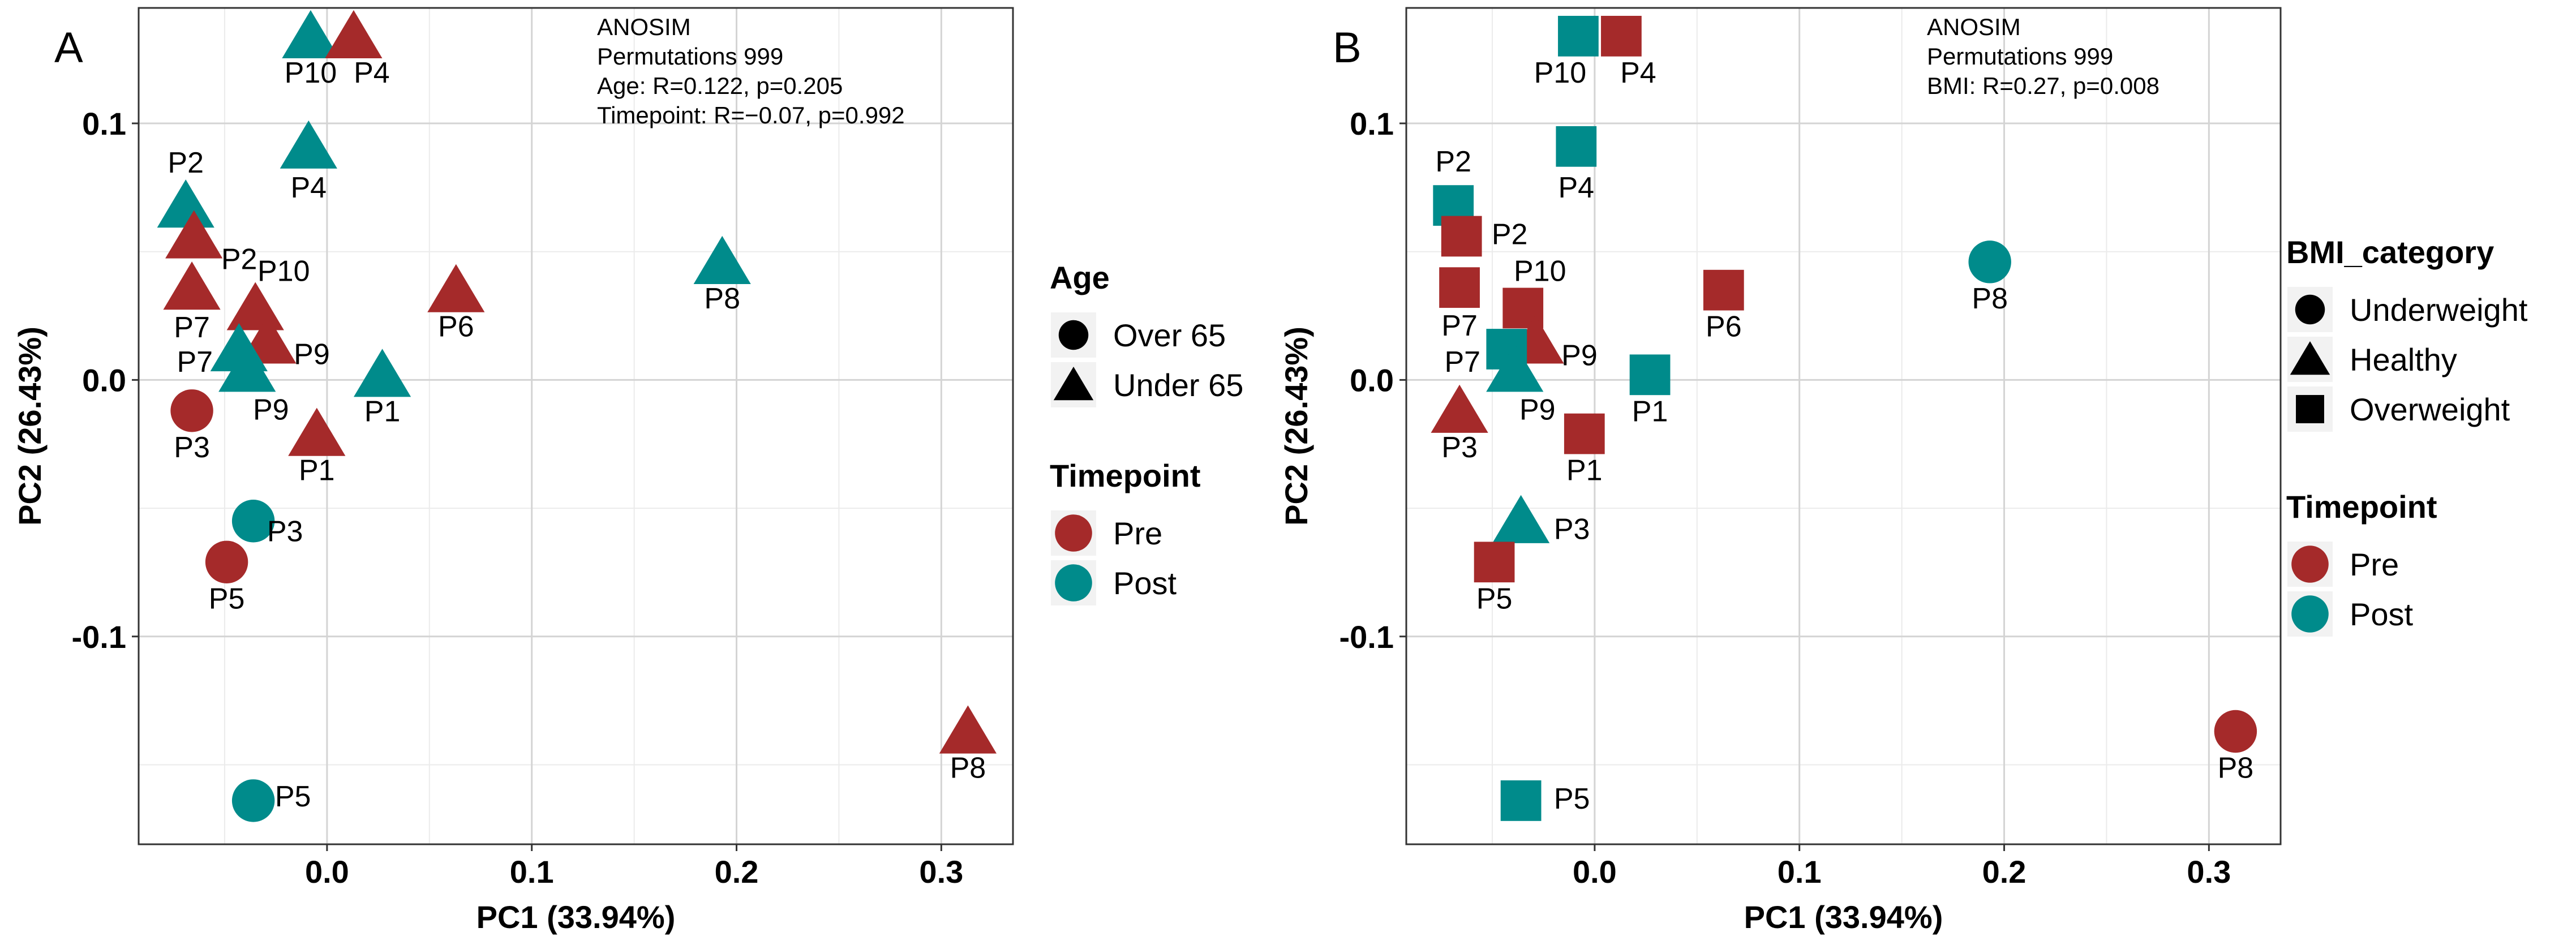 The image size is (2576, 945). I want to click on legend-entry-label: Over 65, so click(1169, 335).